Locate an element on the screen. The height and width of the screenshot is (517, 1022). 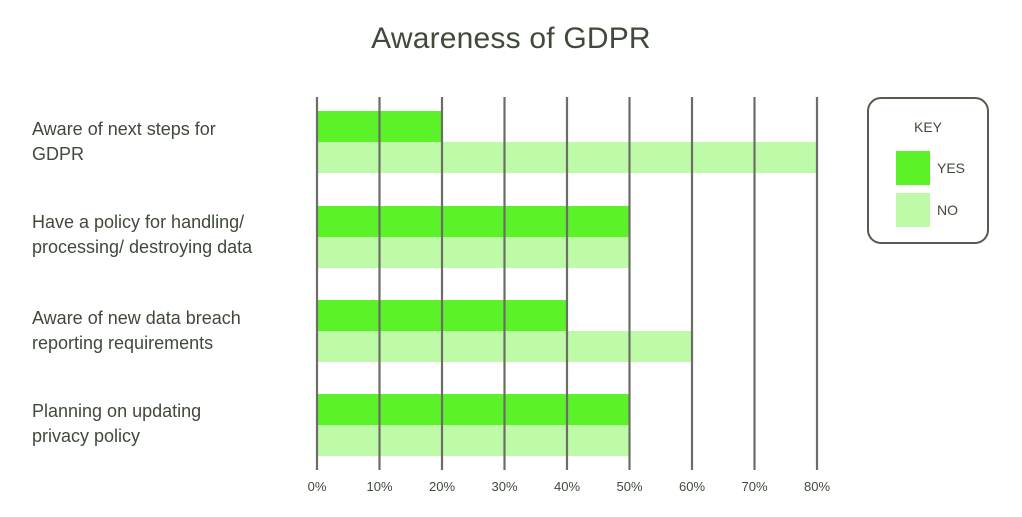
category-label-line: Aware of next steps for is located at coordinates (124, 129).